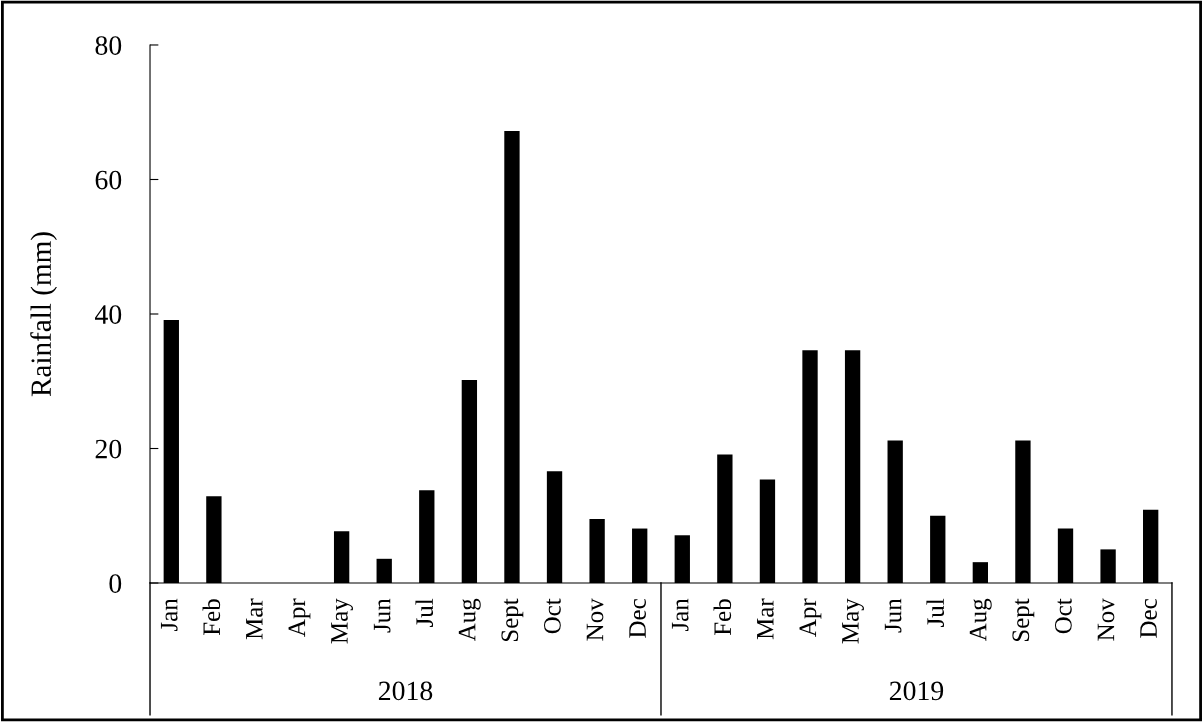  Describe the element at coordinates (108, 180) in the screenshot. I see `y-tick-label: 60` at that location.